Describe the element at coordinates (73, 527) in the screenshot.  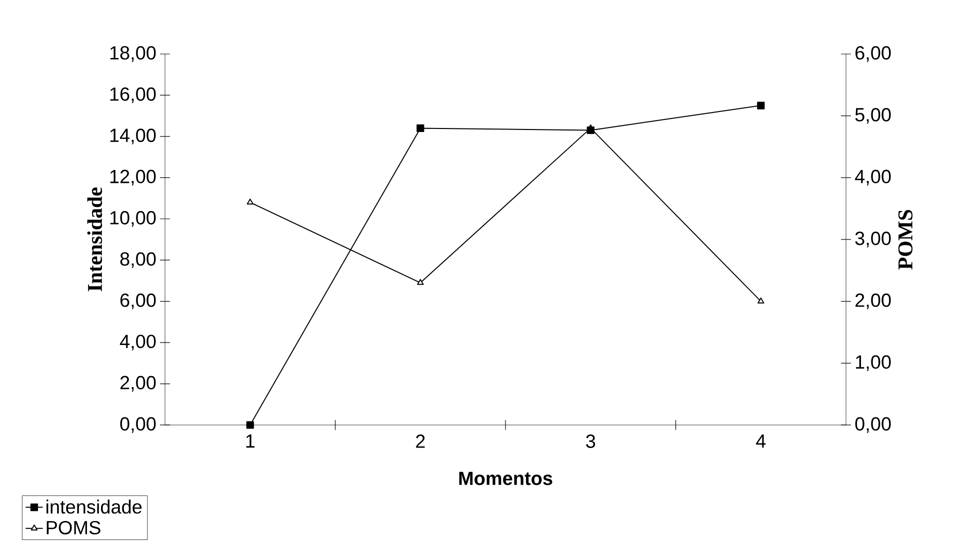
I see `legend-label: POMS` at that location.